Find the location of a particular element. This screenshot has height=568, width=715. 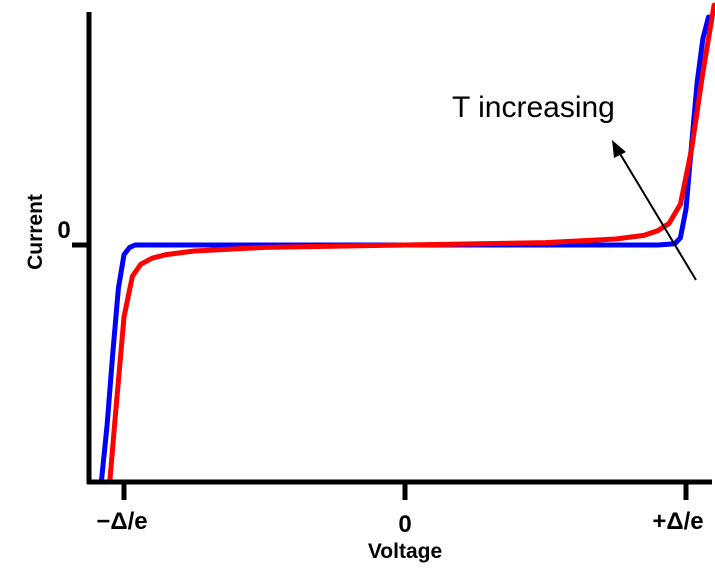

y-axis-title: Current is located at coordinates (35, 232).